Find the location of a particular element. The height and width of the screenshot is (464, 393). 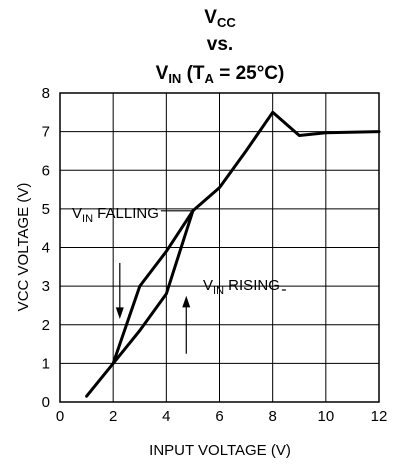

x-tick-label-0: 0 is located at coordinates (60, 416).